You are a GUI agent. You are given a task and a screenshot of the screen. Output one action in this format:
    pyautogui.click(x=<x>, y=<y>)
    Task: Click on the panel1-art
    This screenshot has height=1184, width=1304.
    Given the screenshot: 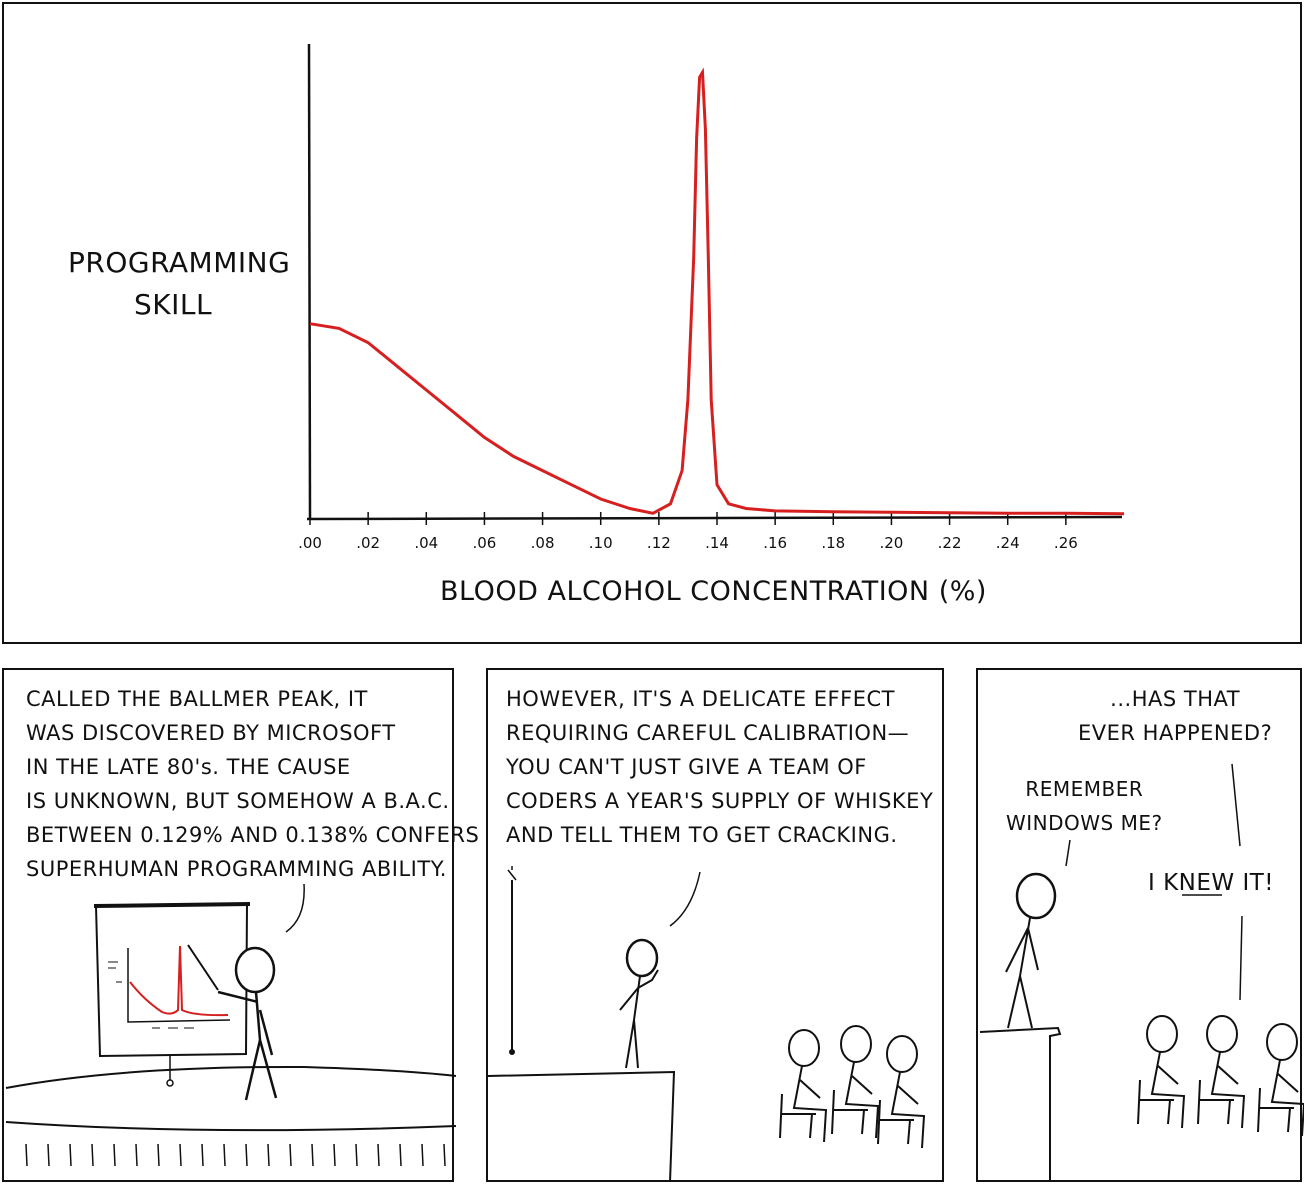 What is the action you would take?
    pyautogui.click(x=230, y=1025)
    